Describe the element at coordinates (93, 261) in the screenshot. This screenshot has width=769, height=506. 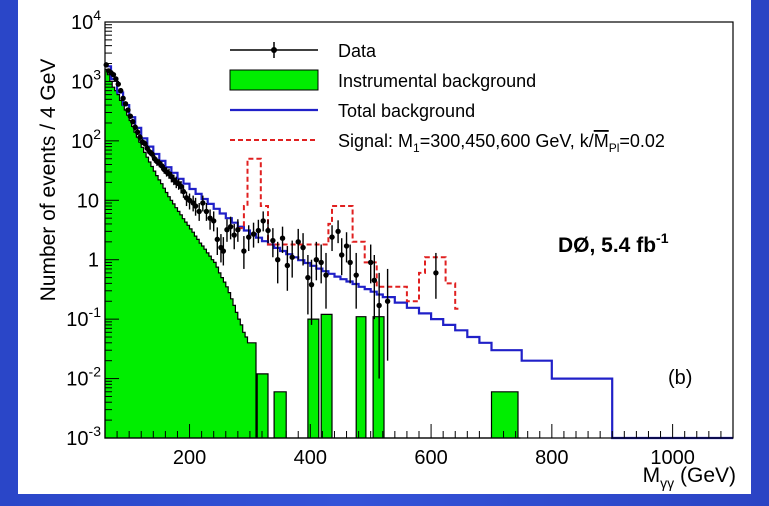
I see `y-tick-label: 1` at that location.